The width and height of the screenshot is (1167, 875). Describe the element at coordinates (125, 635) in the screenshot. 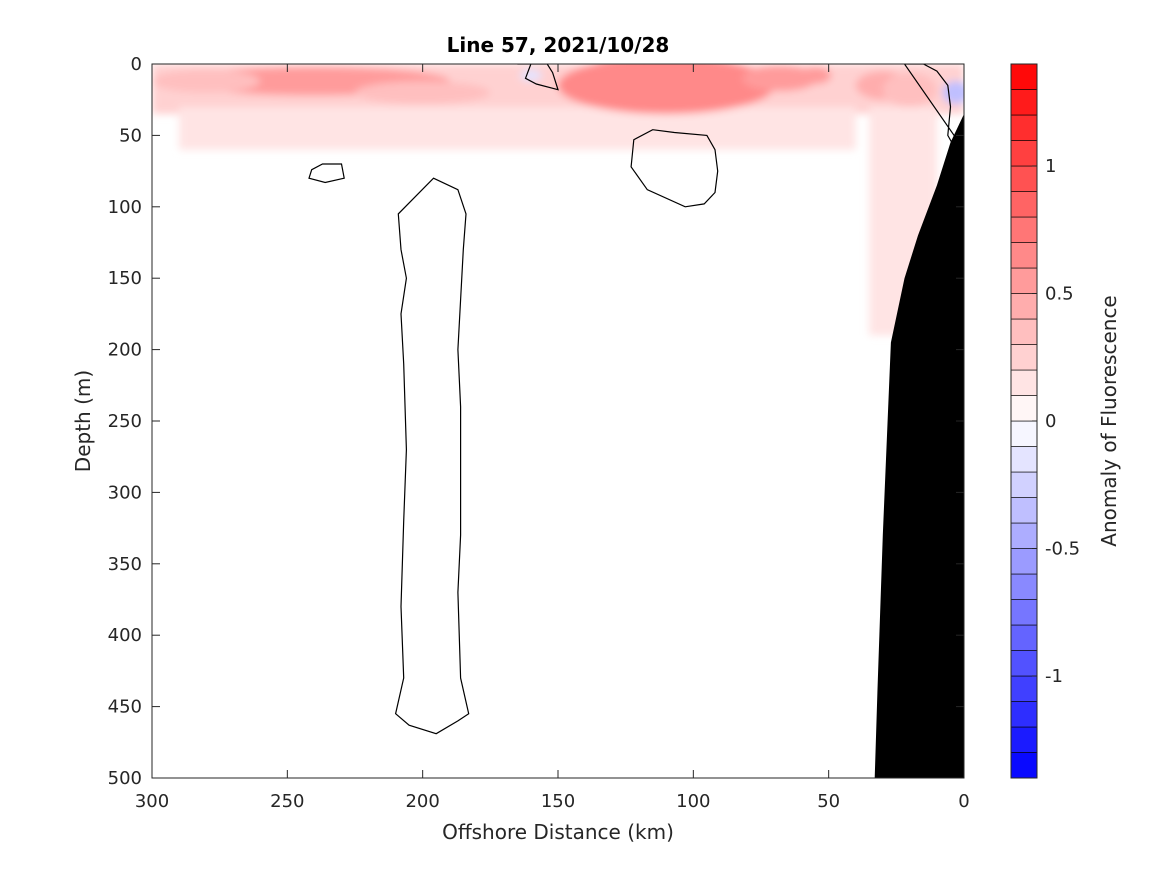

I see `y-tick-label: 400` at that location.